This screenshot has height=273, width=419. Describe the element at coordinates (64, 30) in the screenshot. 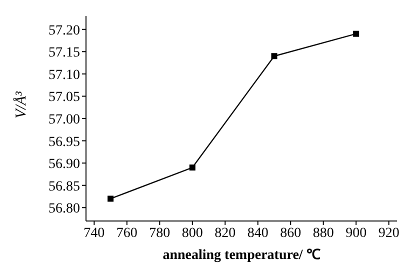

I see `y-tick-label: 57.20` at that location.